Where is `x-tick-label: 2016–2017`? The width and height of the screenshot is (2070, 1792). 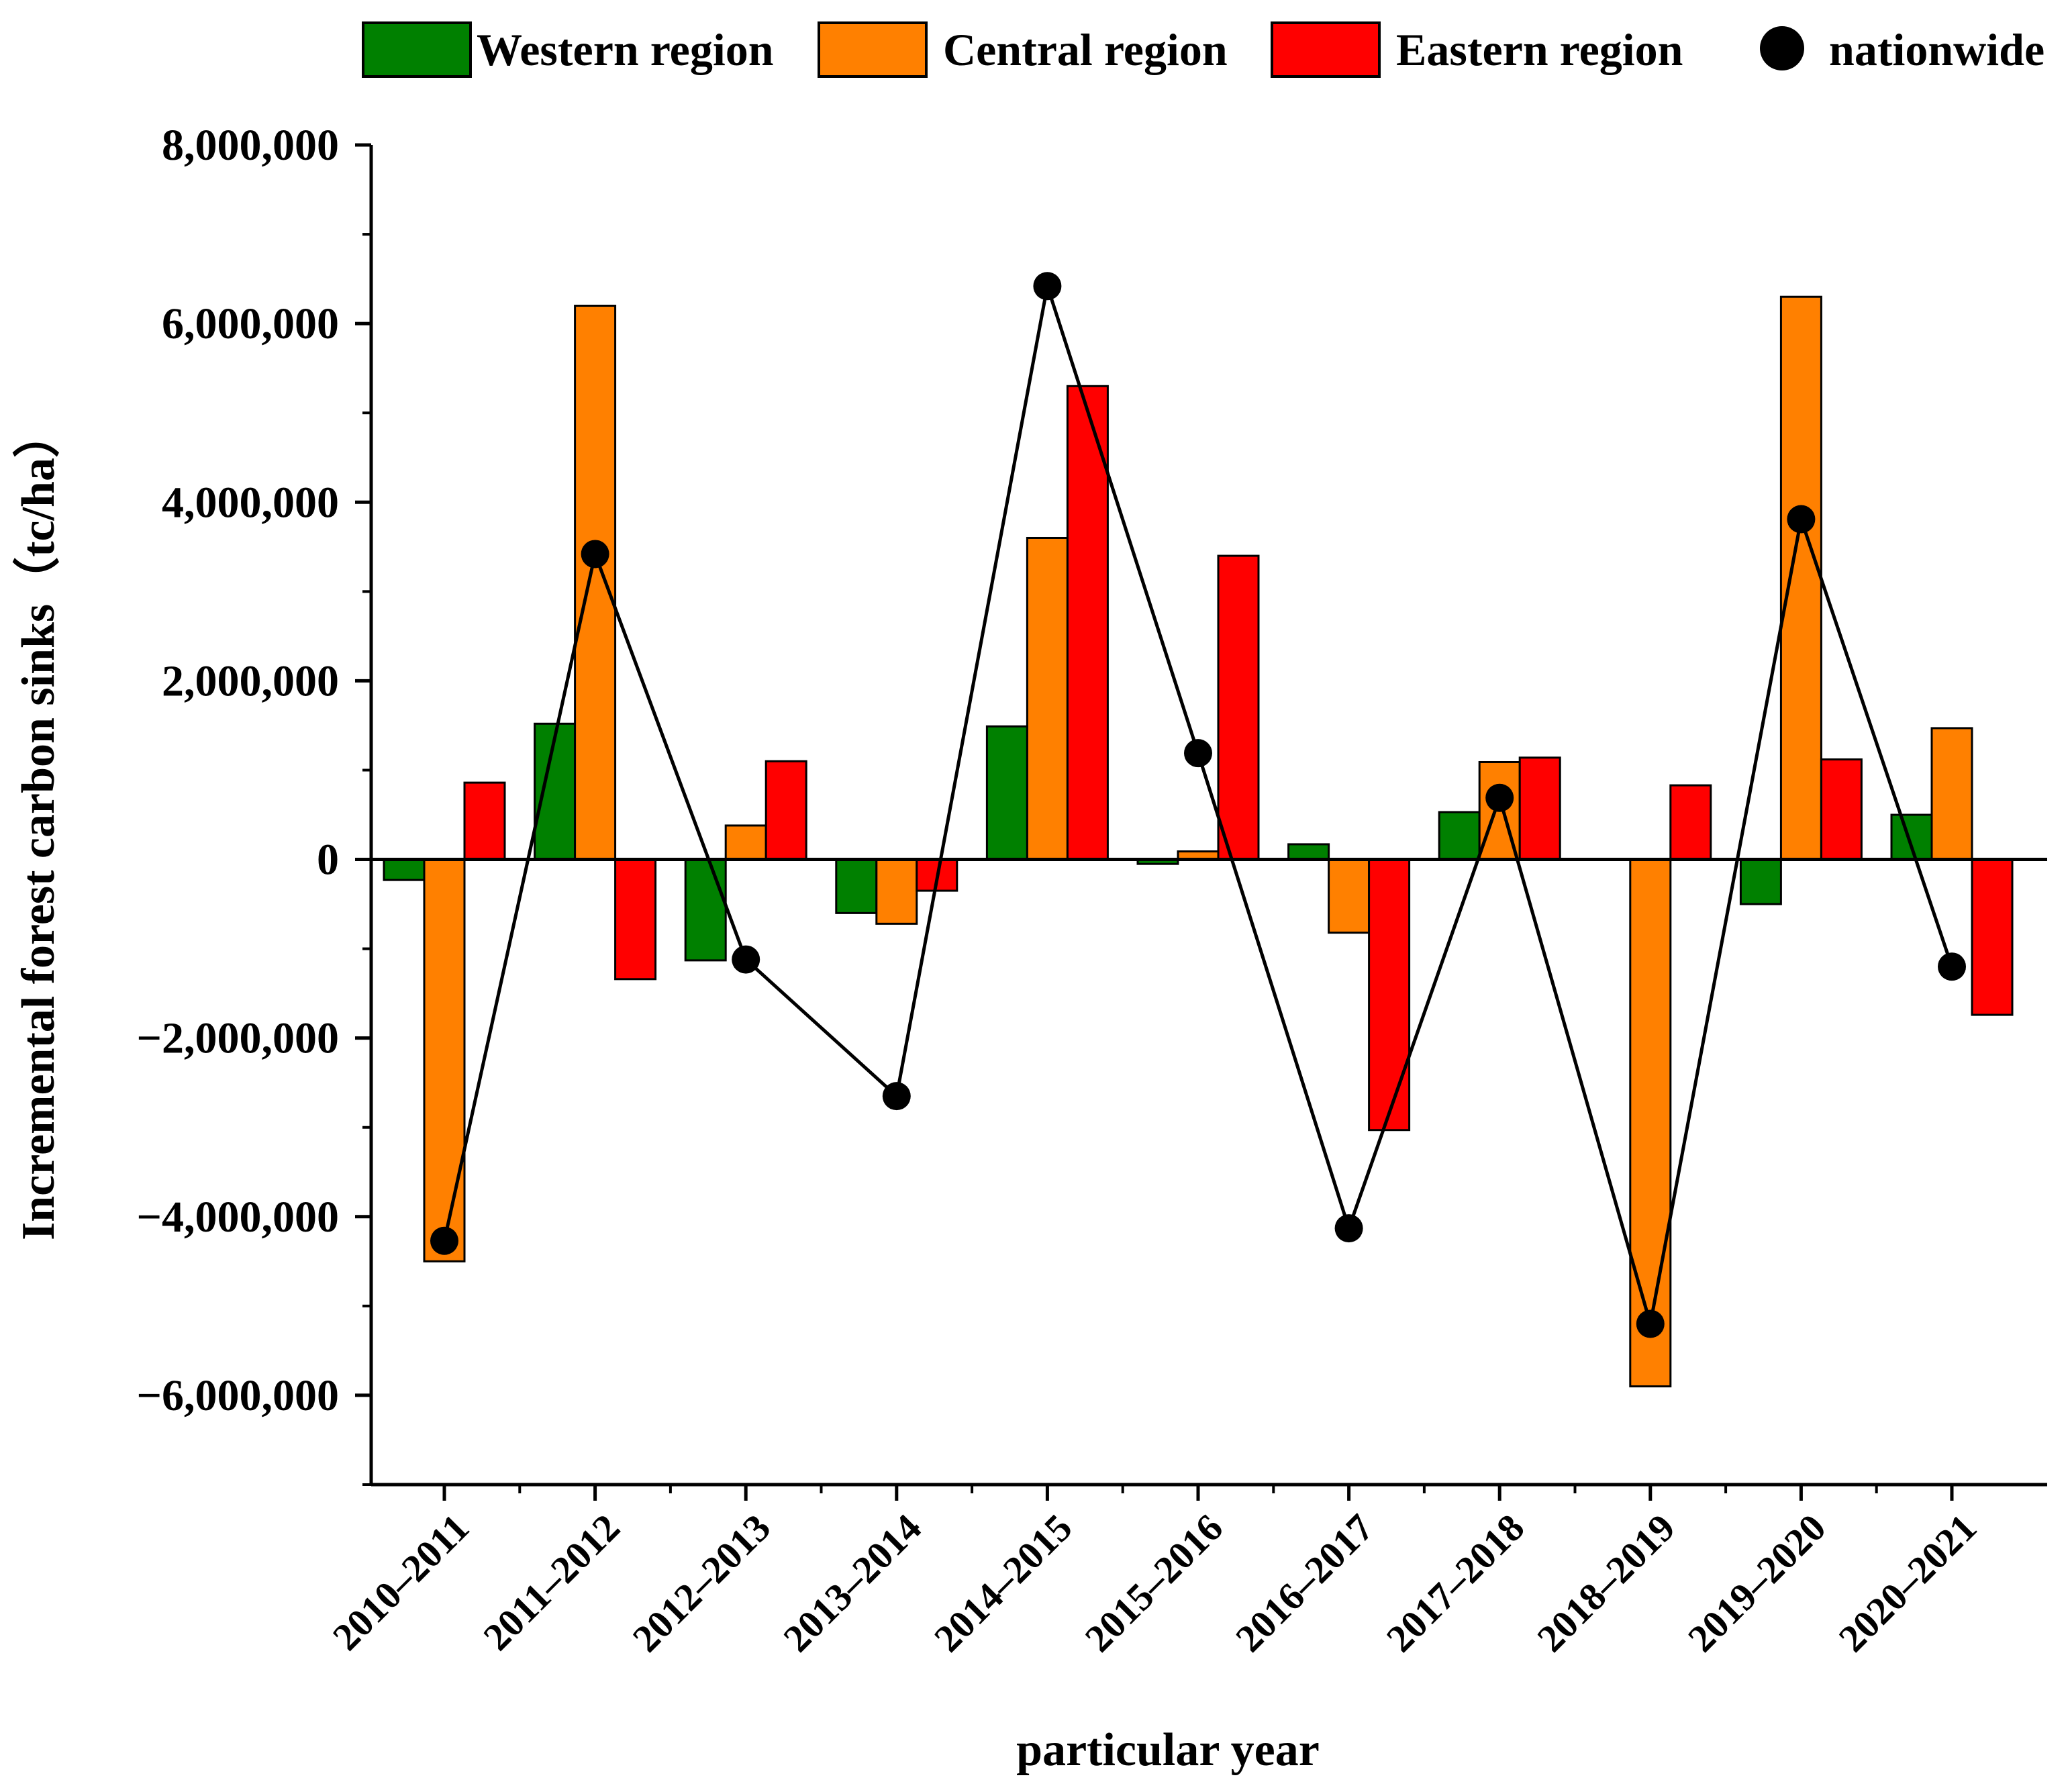
x-tick-label: 2016–2017 is located at coordinates (1304, 1583).